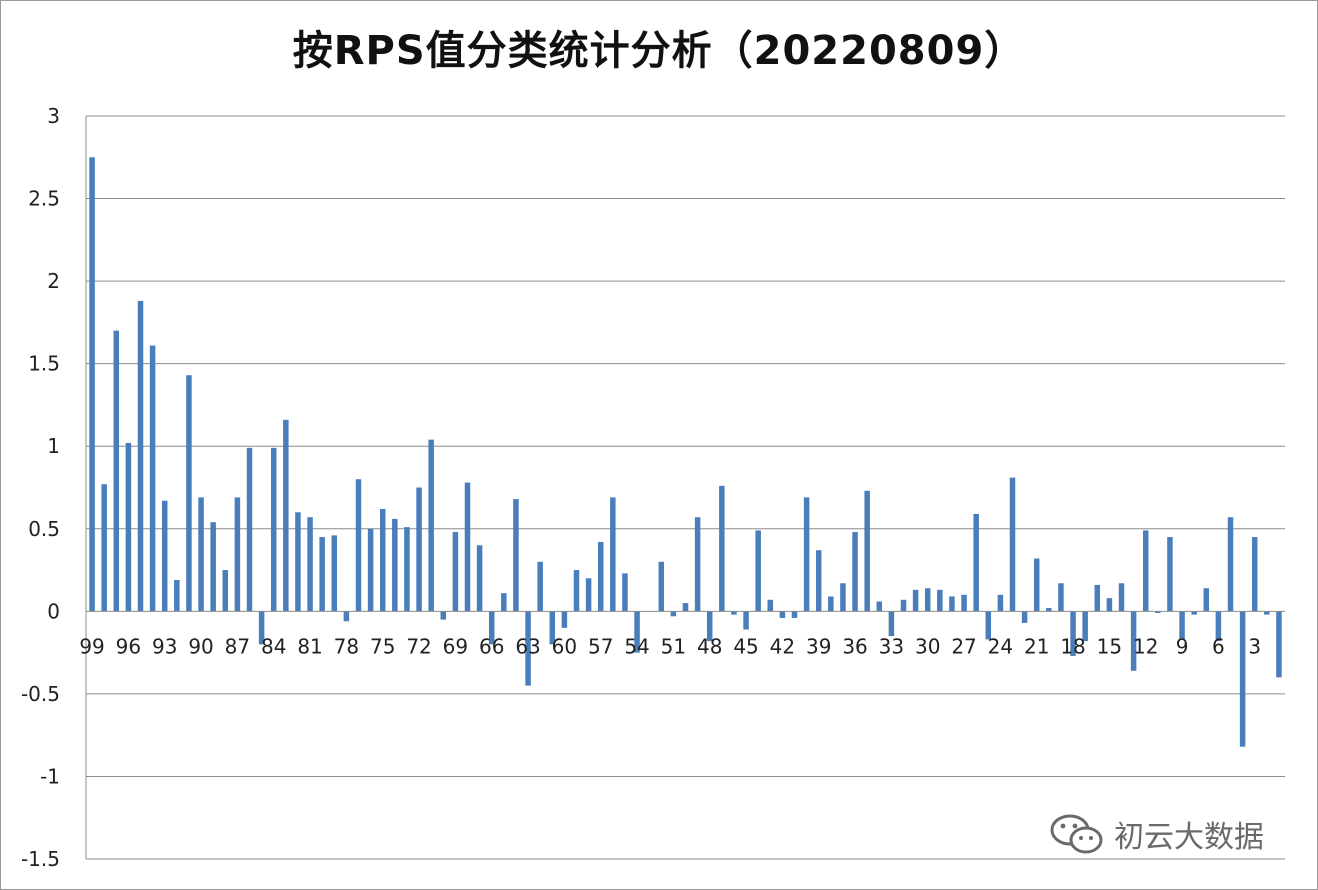  Describe the element at coordinates (200, 646) in the screenshot. I see `x-tick-label: 90` at that location.